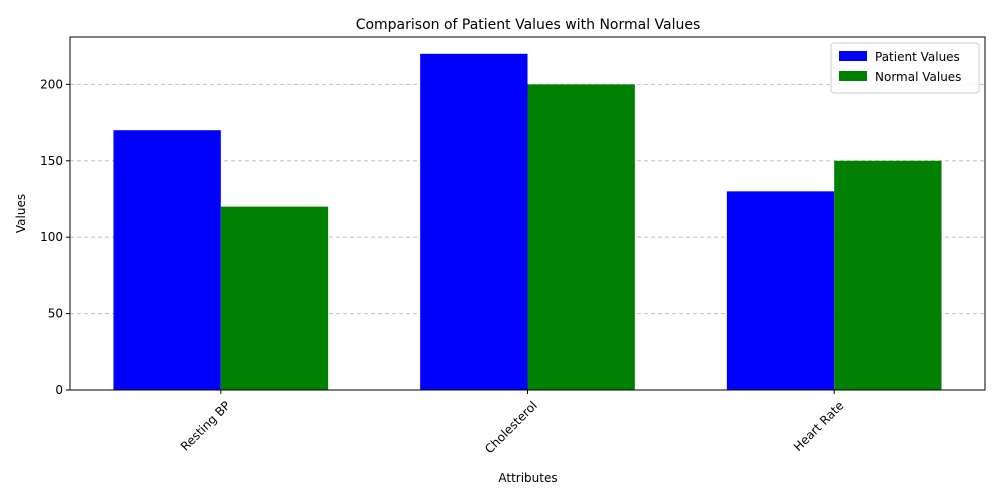 The width and height of the screenshot is (1000, 500). What do you see at coordinates (51, 237) in the screenshot?
I see `y-tick-label: 100` at bounding box center [51, 237].